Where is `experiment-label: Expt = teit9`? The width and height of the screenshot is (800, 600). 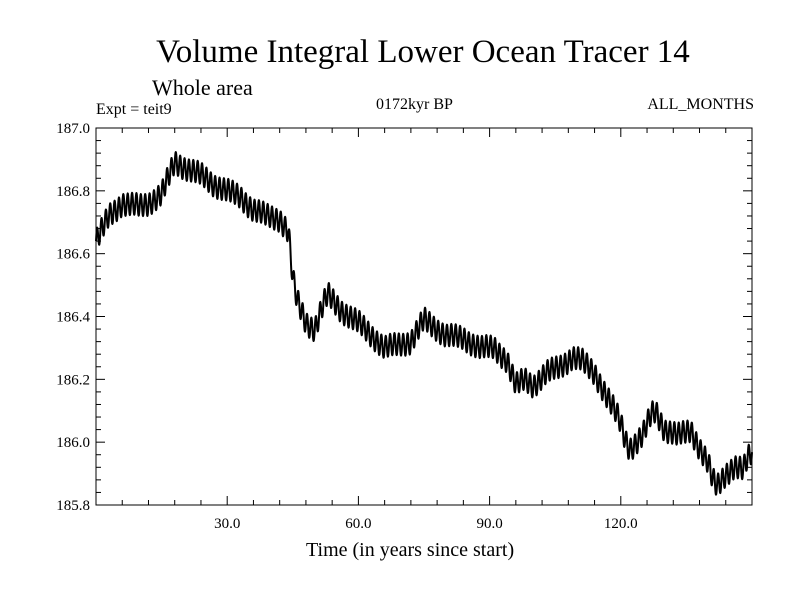
experiment-label: Expt = teit9 is located at coordinates (134, 109).